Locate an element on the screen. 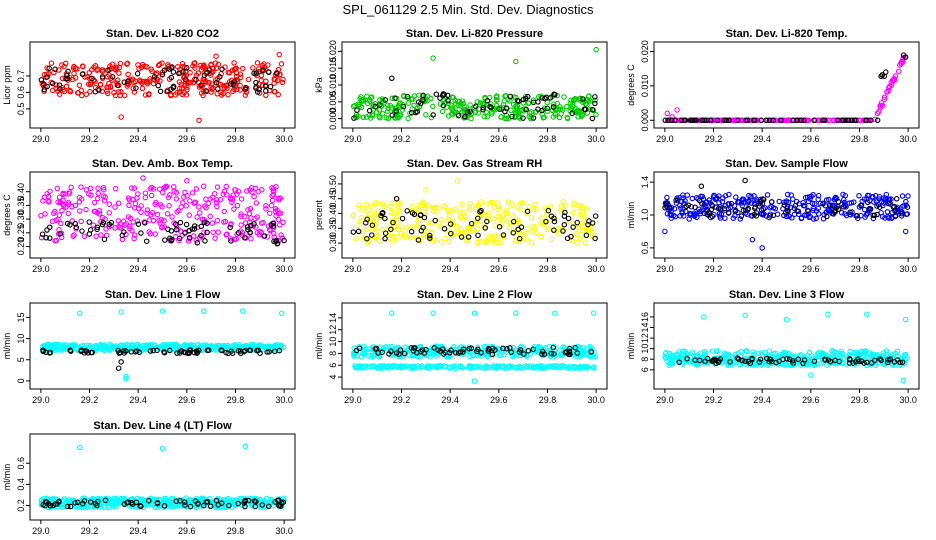 Image resolution: width=936 pixels, height=540 pixels. y-tick-label: 0.6 is located at coordinates (645, 248).